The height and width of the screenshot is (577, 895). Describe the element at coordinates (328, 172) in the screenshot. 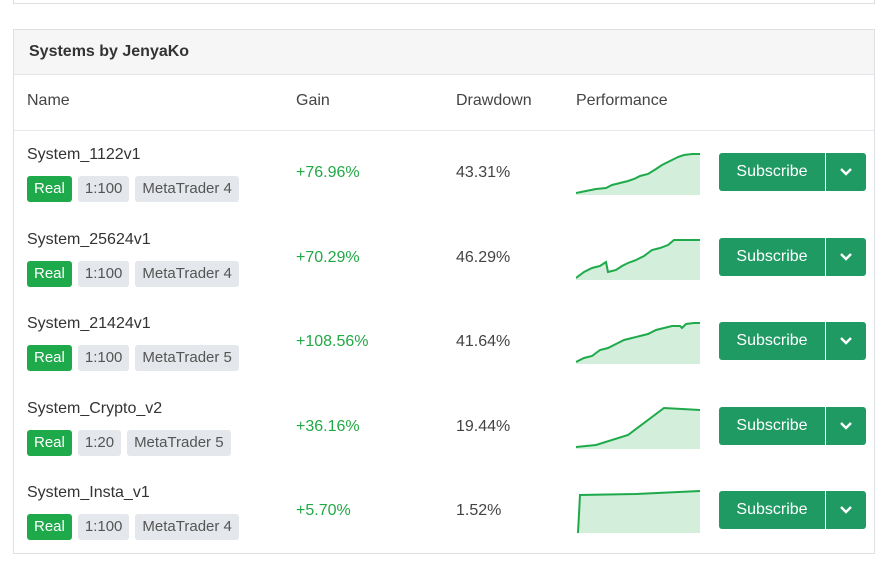

I see `gain-value: +76.96%` at that location.